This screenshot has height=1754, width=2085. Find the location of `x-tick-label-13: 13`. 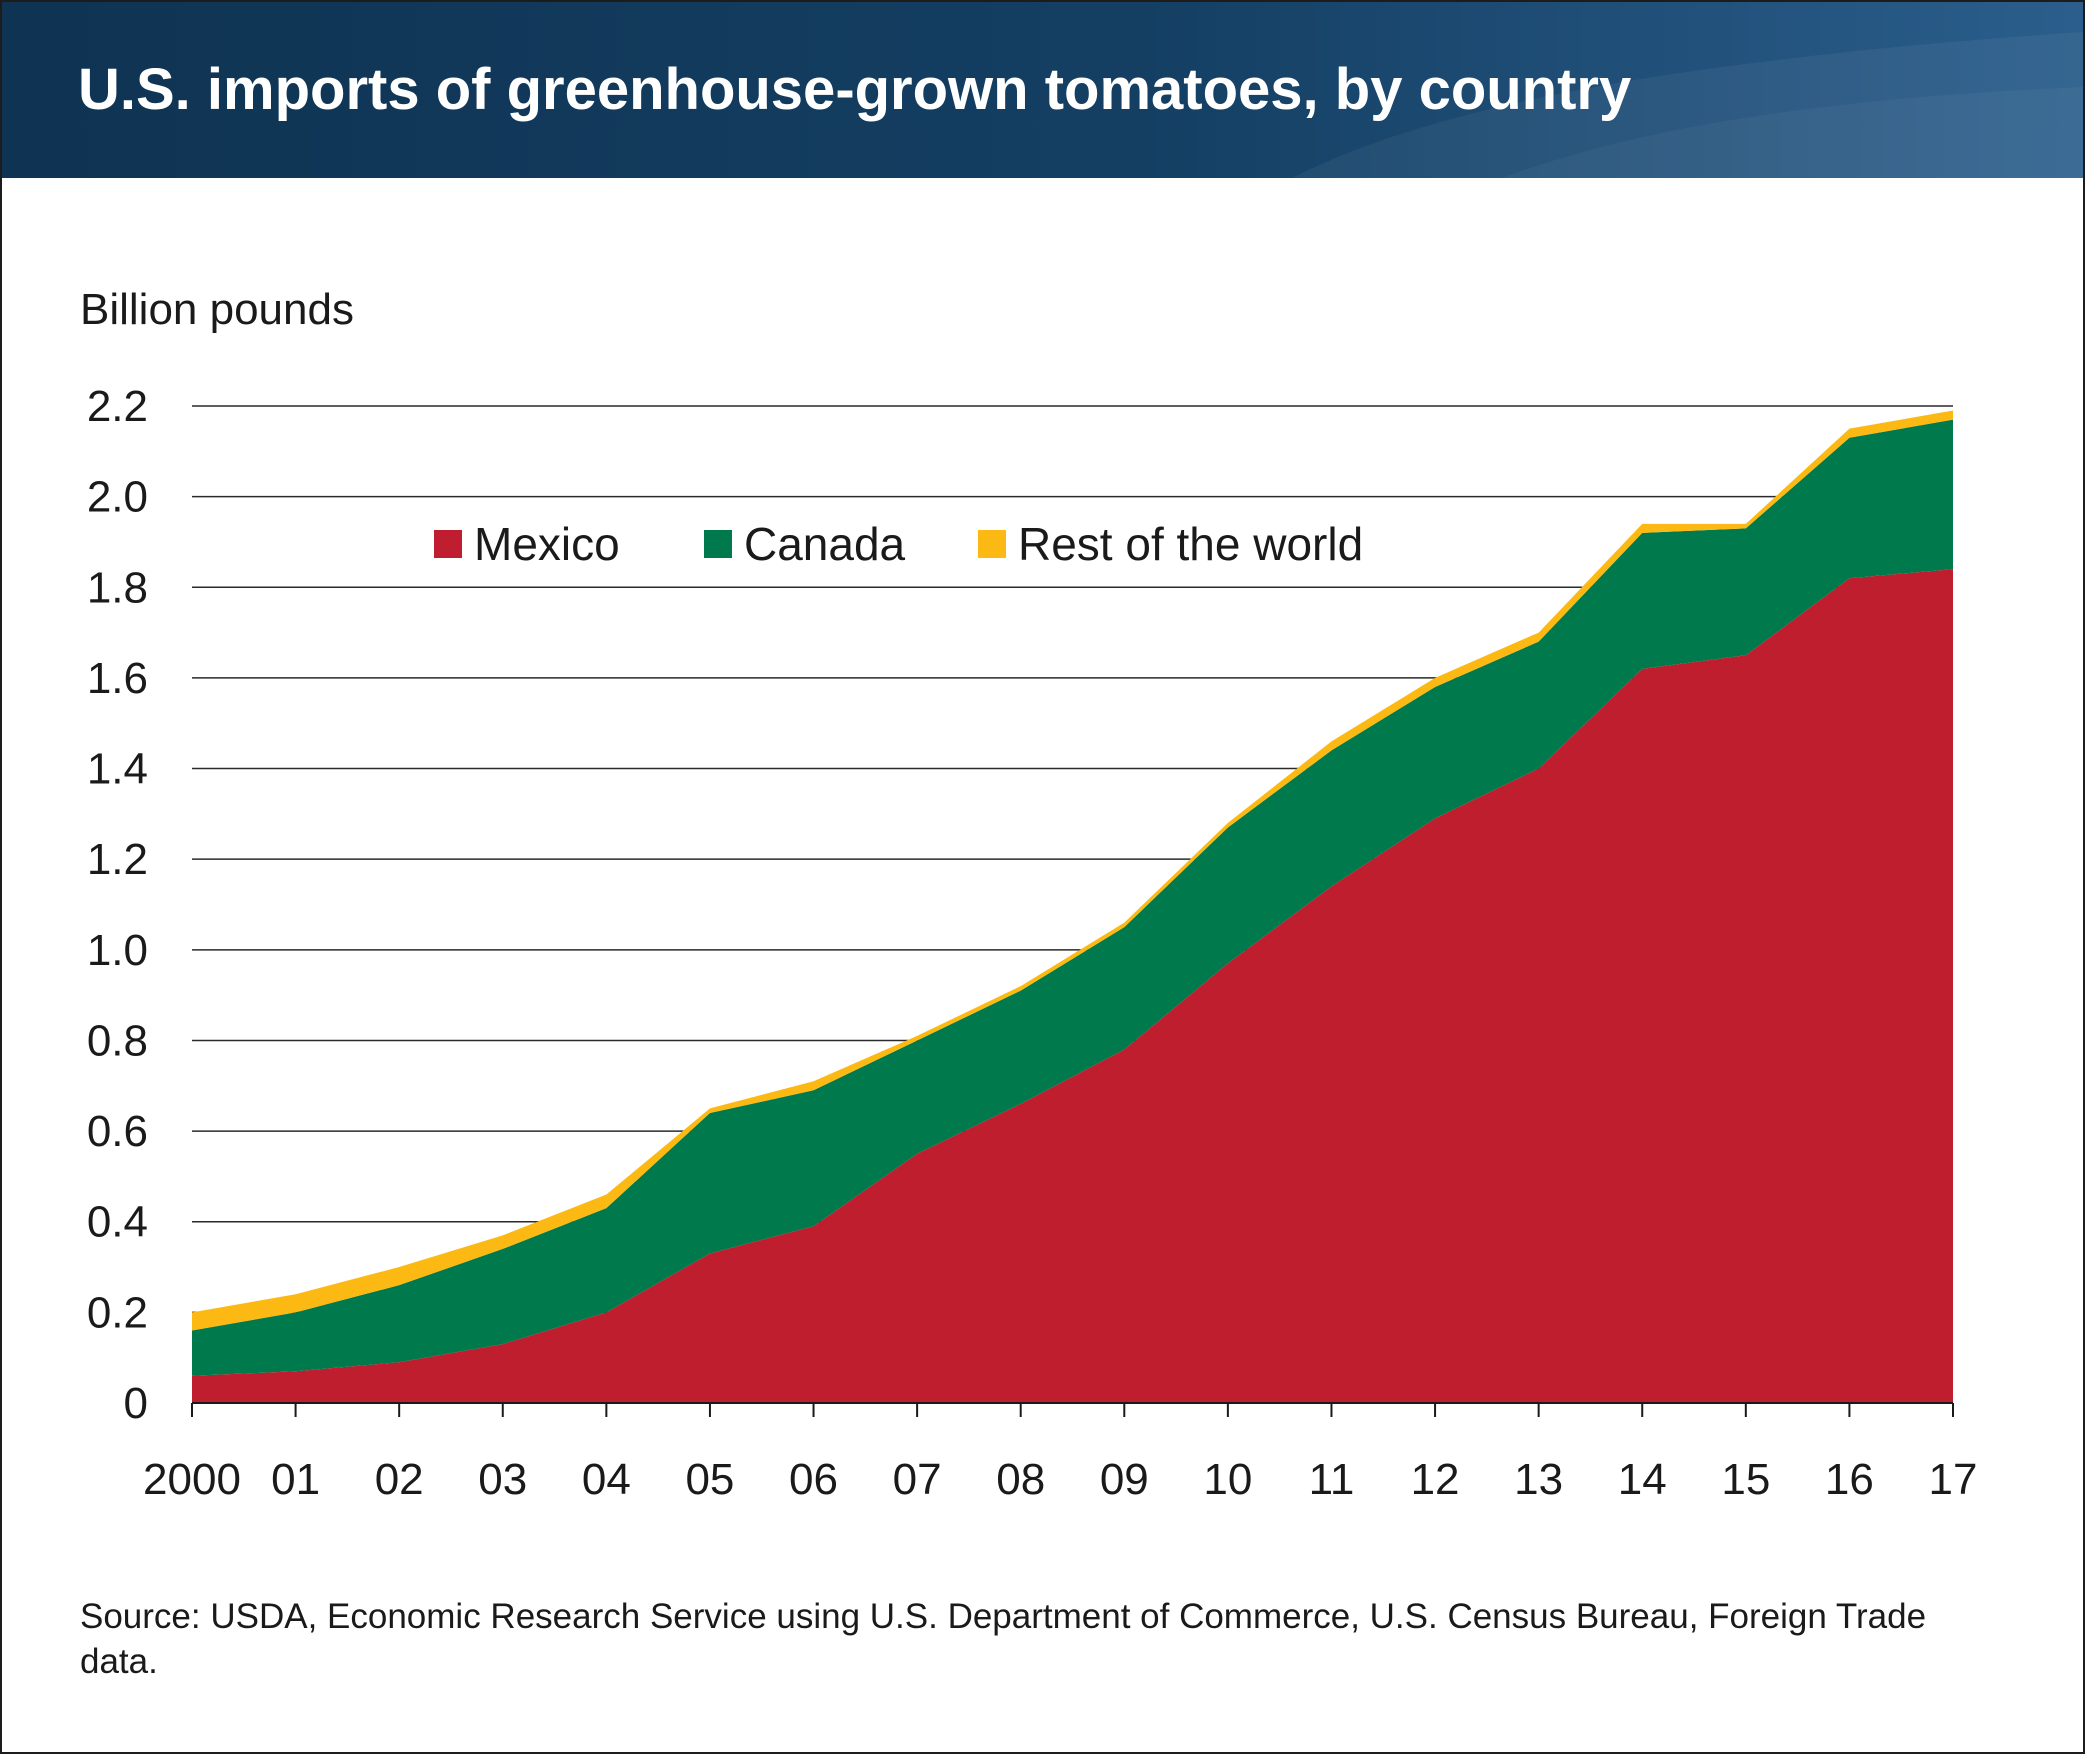

x-tick-label-13: 13 is located at coordinates (1538, 1479).